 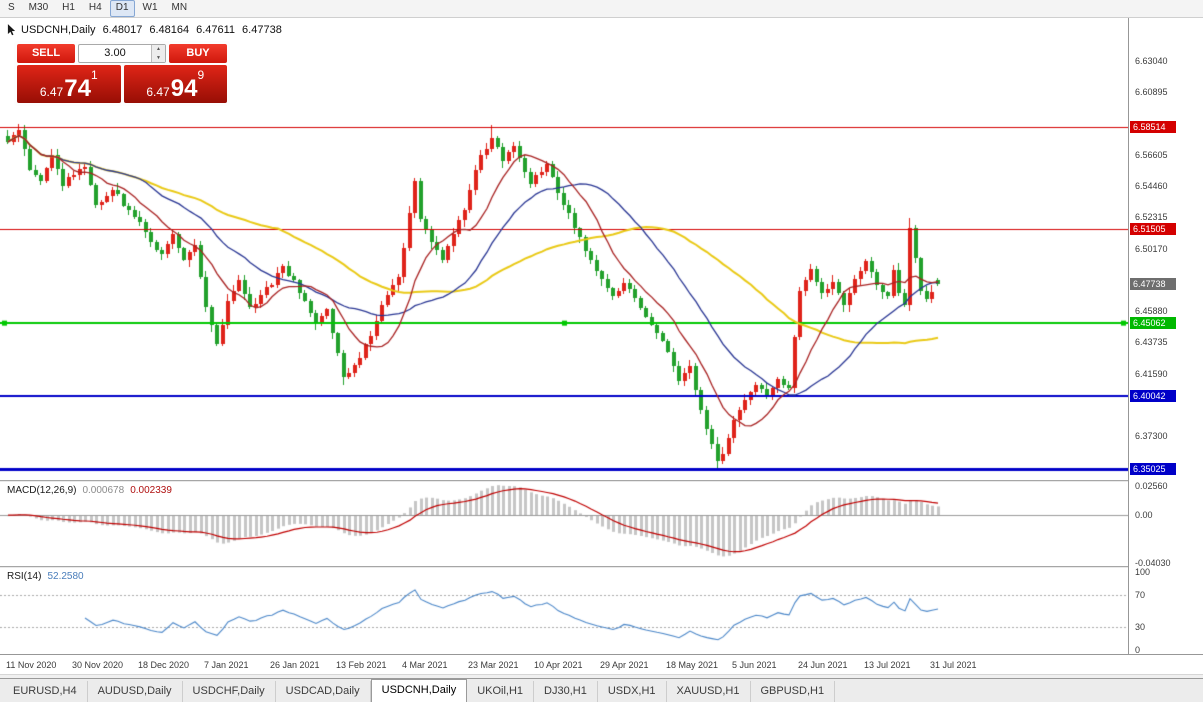 What do you see at coordinates (45, 691) in the screenshot?
I see `chart-tab-eurusd-h4: EURUSD,H4` at bounding box center [45, 691].